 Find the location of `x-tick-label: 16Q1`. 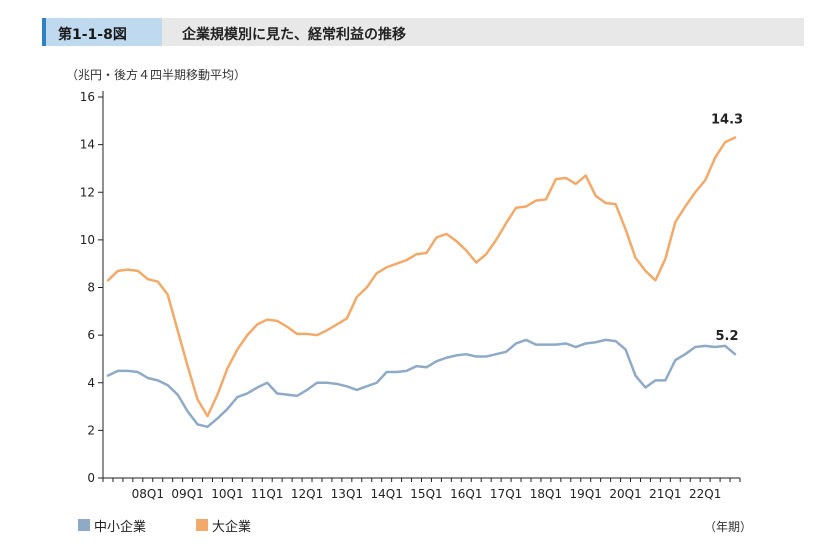

x-tick-label: 16Q1 is located at coordinates (466, 494).